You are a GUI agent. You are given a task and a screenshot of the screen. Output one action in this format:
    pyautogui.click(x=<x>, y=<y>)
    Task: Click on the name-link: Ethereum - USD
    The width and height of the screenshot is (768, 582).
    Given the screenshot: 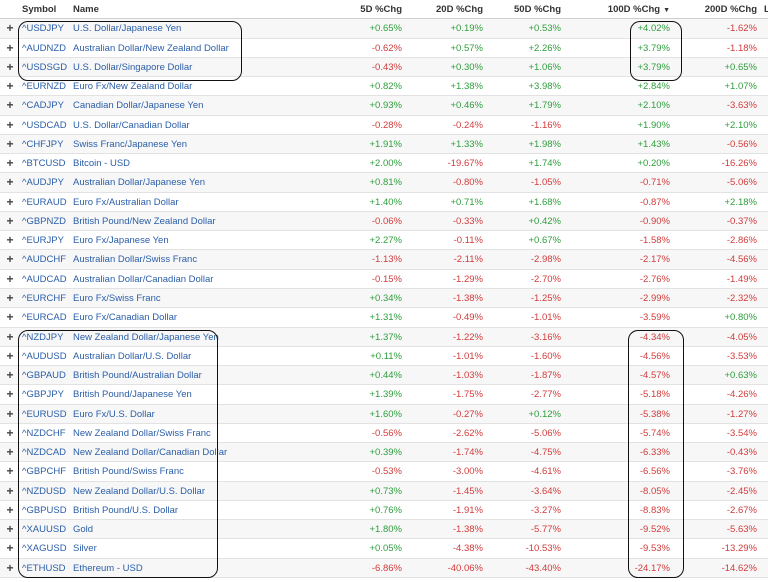 What is the action you would take?
    pyautogui.click(x=108, y=568)
    